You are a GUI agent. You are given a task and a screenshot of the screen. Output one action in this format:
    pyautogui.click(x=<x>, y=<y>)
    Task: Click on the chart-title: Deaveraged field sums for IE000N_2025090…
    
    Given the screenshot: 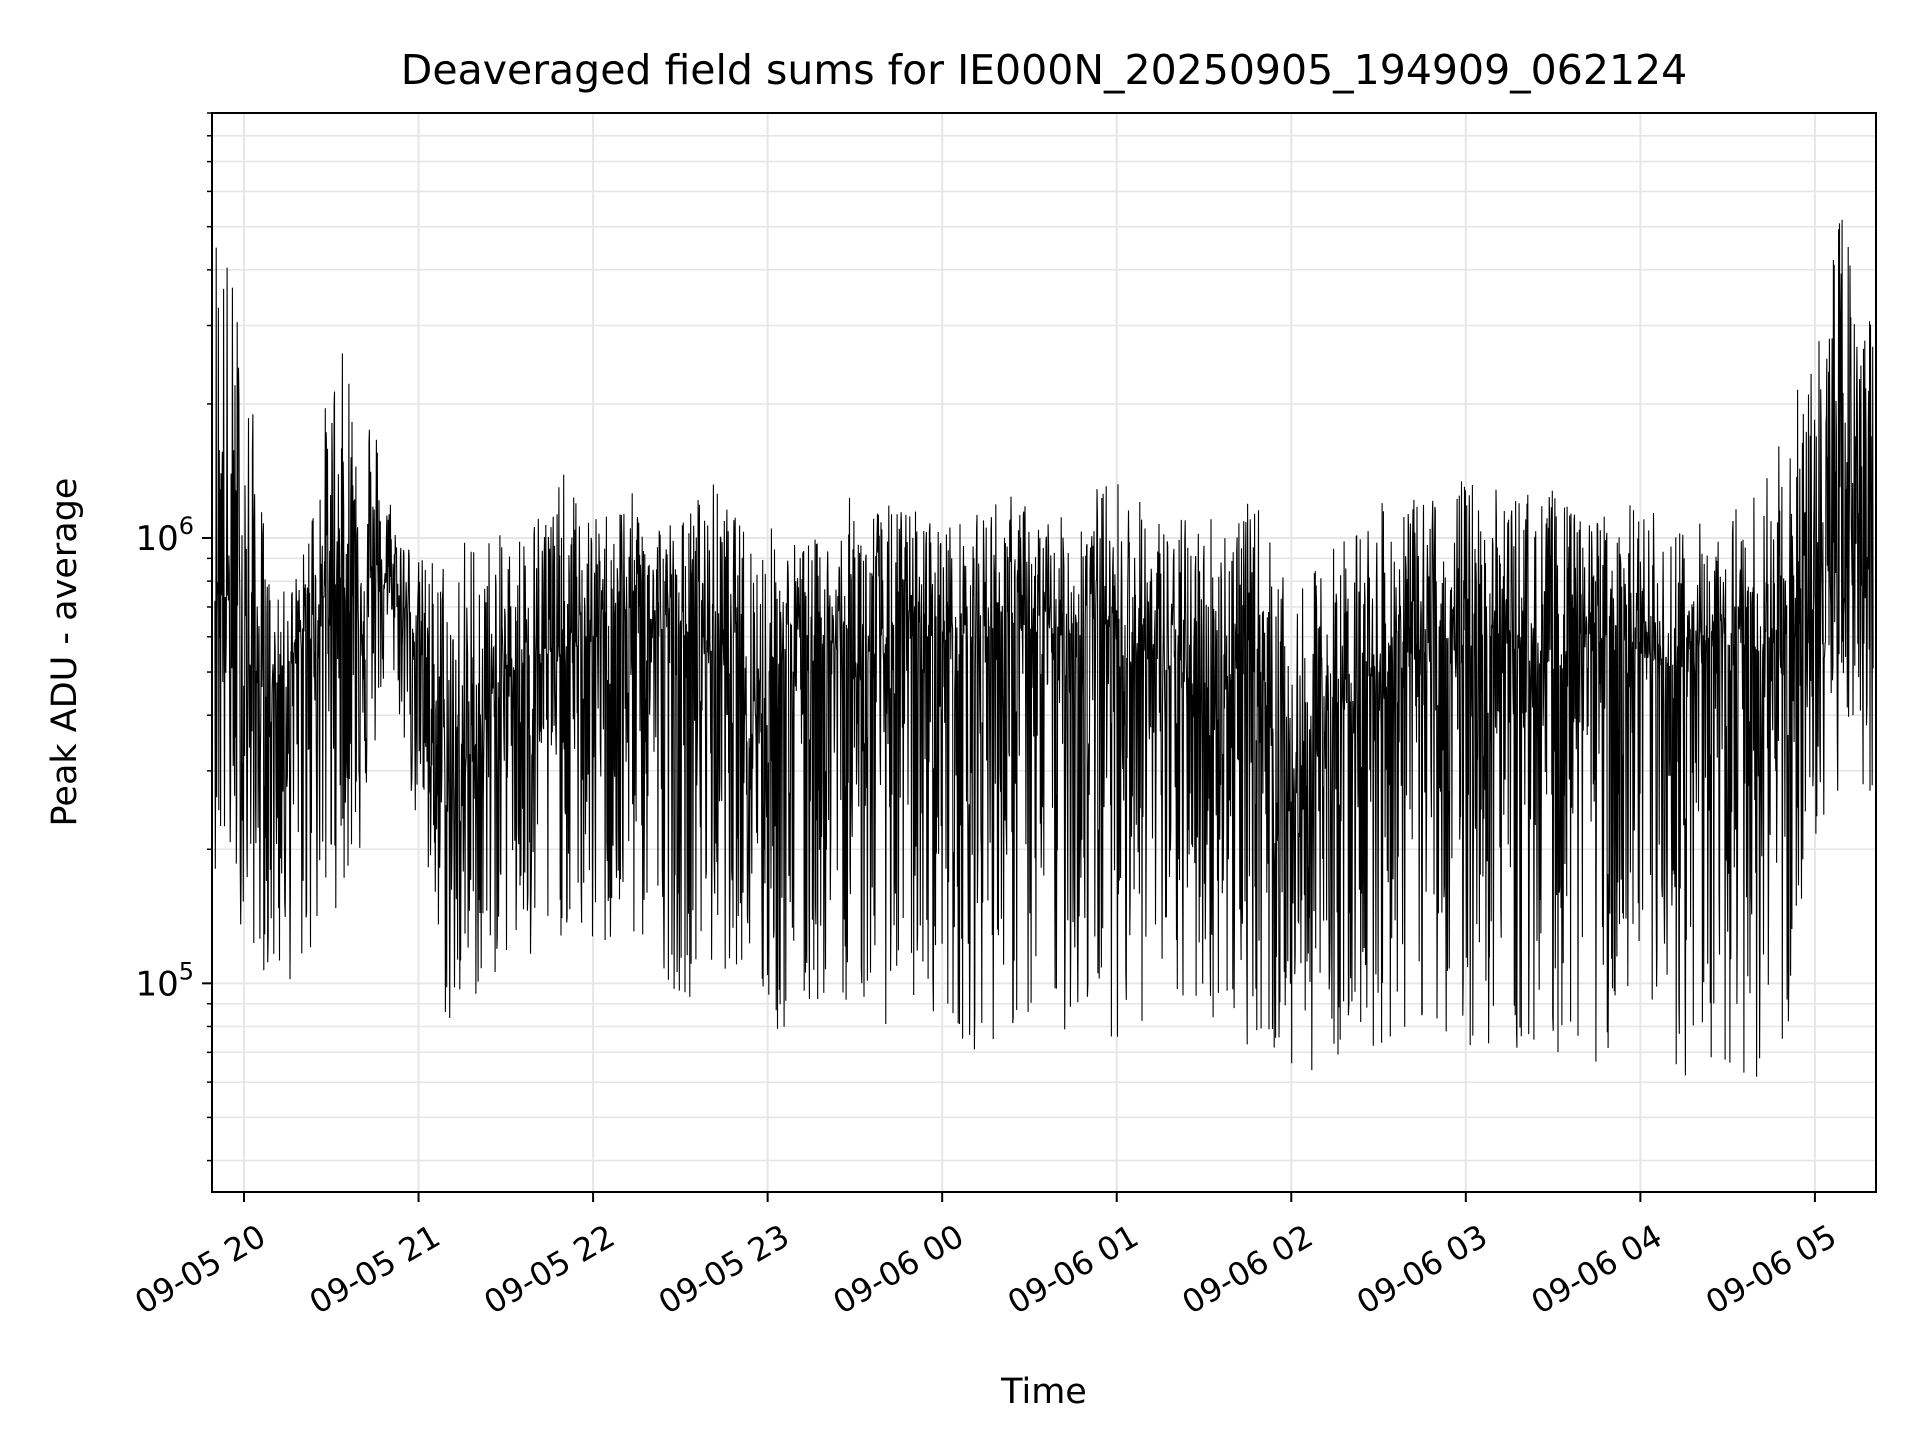 What is the action you would take?
    pyautogui.click(x=1044, y=70)
    